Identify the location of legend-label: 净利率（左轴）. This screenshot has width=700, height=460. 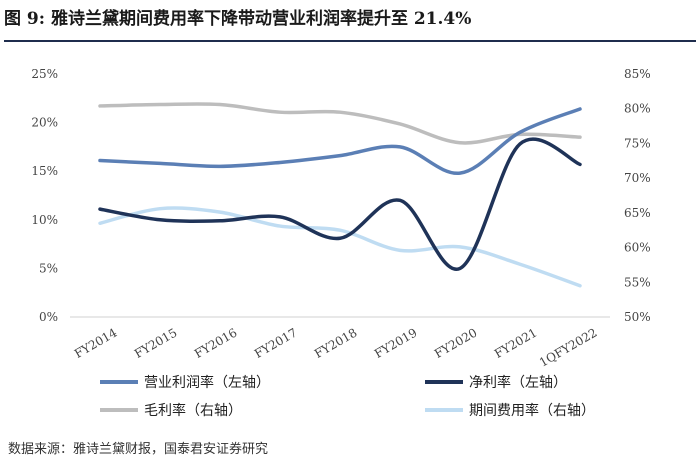
(518, 382).